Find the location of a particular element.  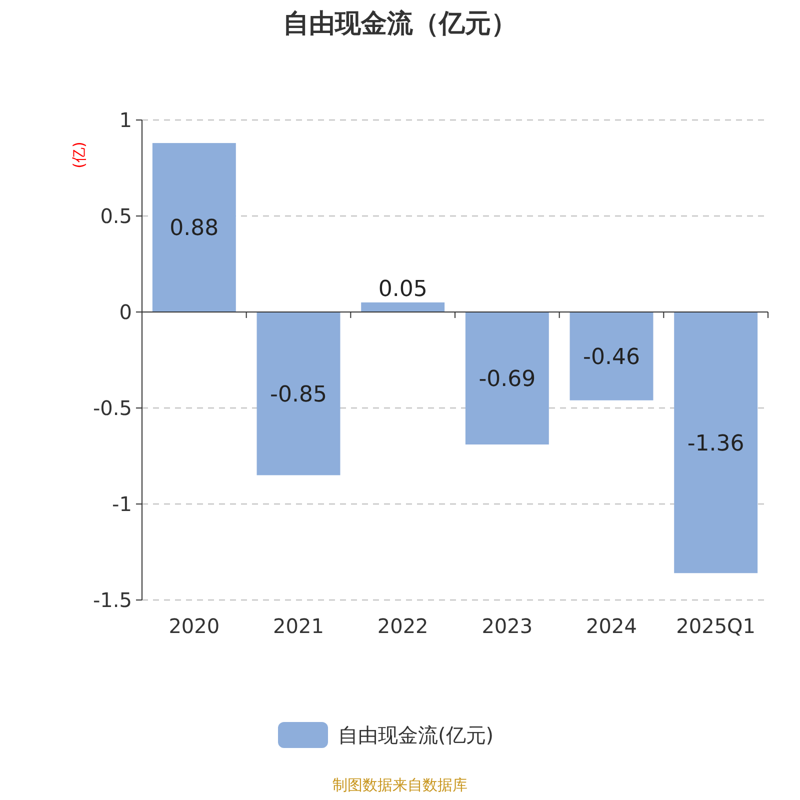

data-label: 0.88 is located at coordinates (194, 229).